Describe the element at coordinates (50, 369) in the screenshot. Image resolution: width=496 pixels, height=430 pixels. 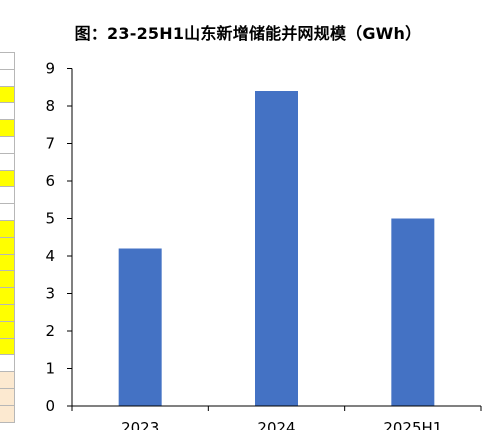
I see `y-tick-label: 1` at that location.